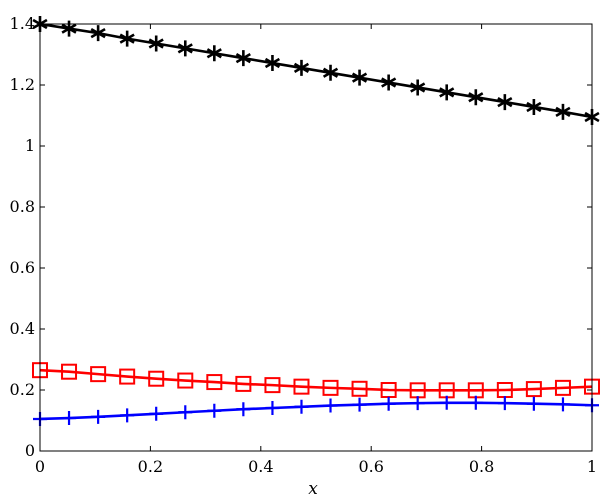 The image size is (606, 497). I want to click on x-tick-label: 0.4, so click(260, 466).